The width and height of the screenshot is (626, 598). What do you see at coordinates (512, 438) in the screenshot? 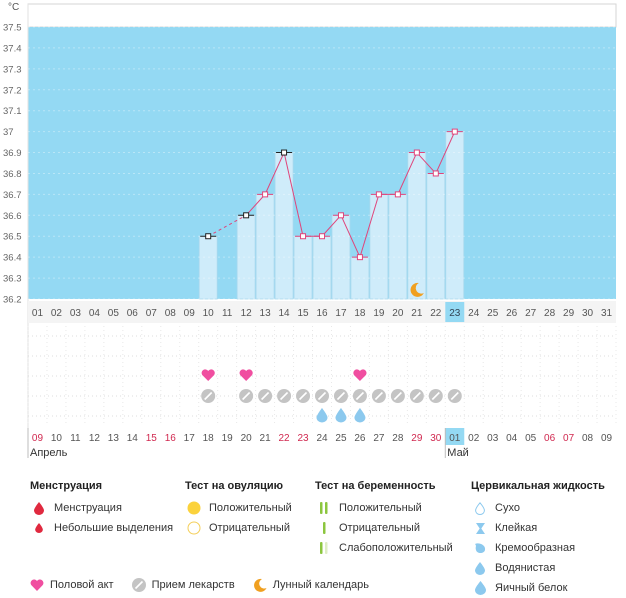
I see `cycle-day-label: 04` at bounding box center [512, 438].